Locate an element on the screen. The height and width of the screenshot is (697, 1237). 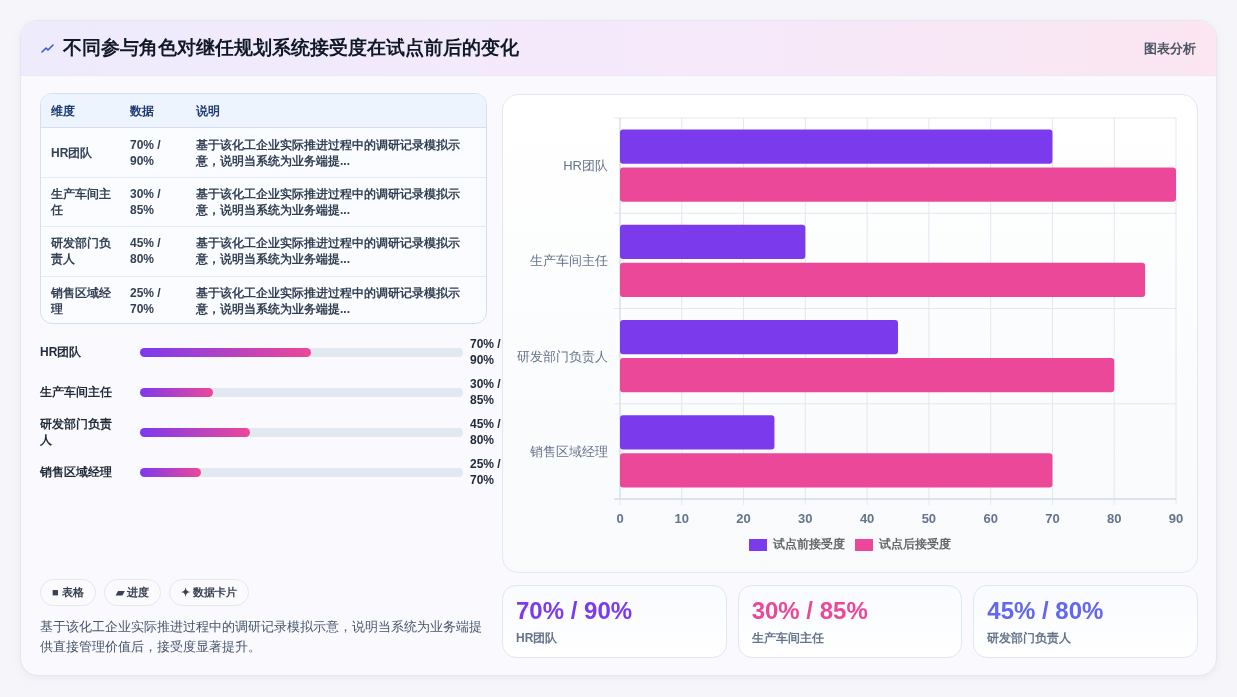
legend-label: 试点前接受度 is located at coordinates (809, 544).